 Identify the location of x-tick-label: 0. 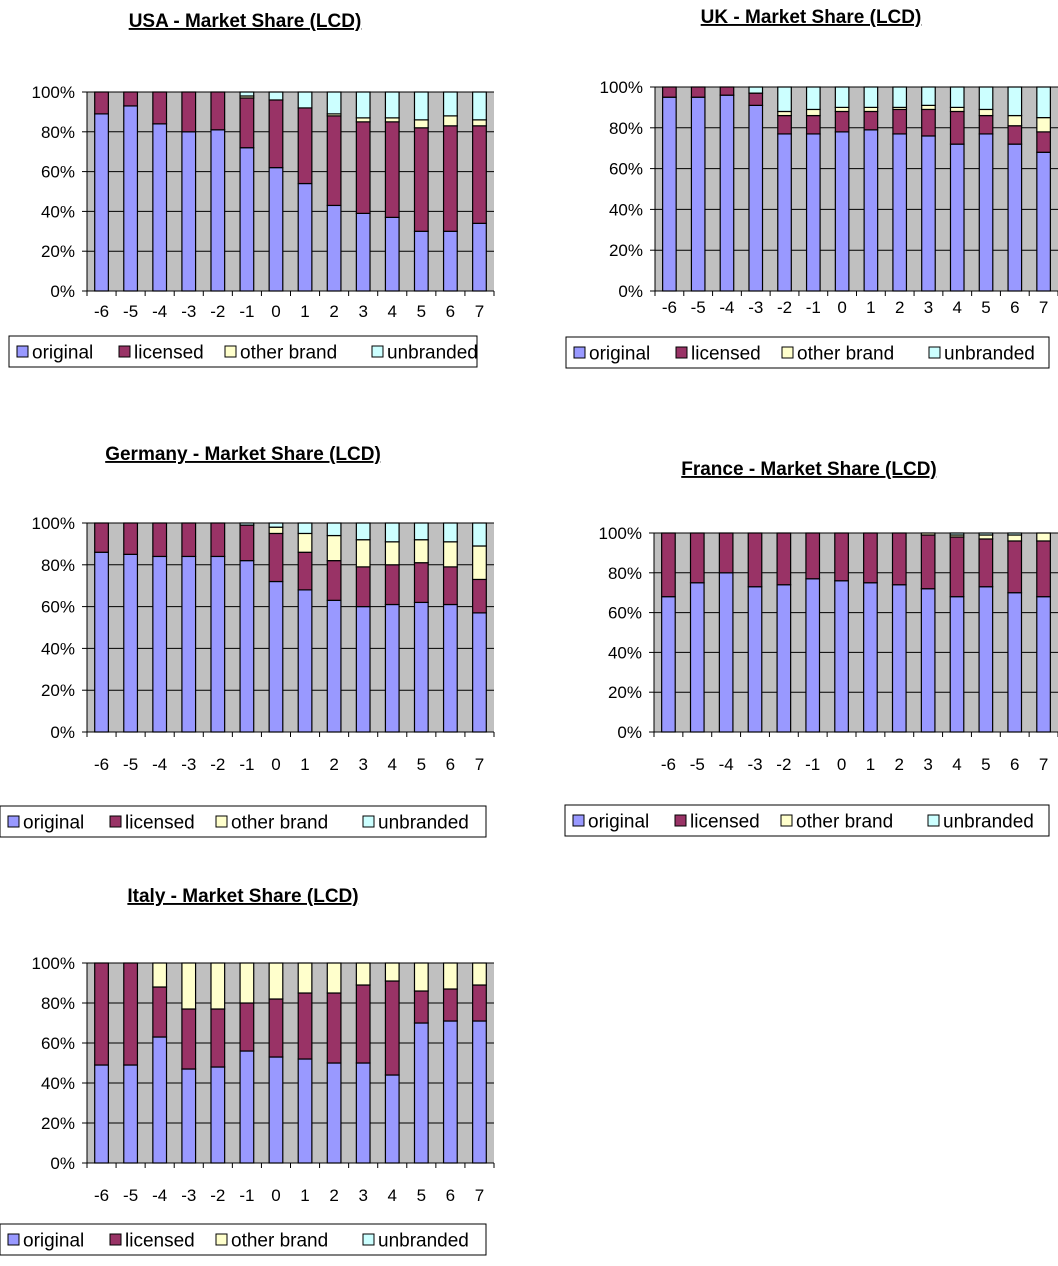
(841, 307).